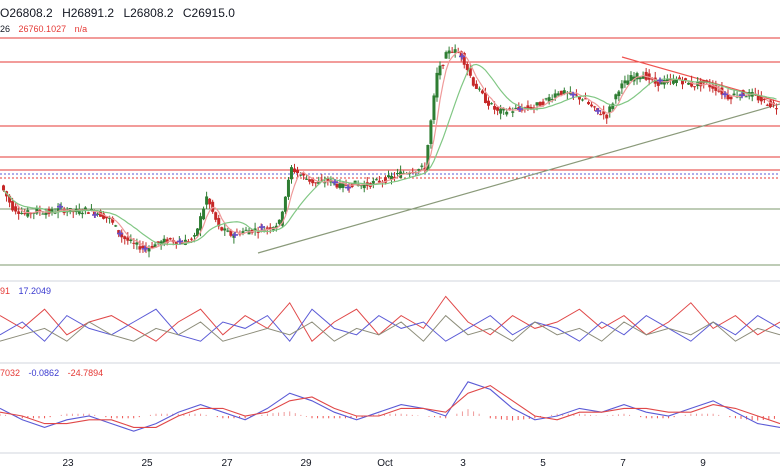 This screenshot has height=470, width=780. I want to click on x-axis-tick-label: Oct, so click(385, 463).